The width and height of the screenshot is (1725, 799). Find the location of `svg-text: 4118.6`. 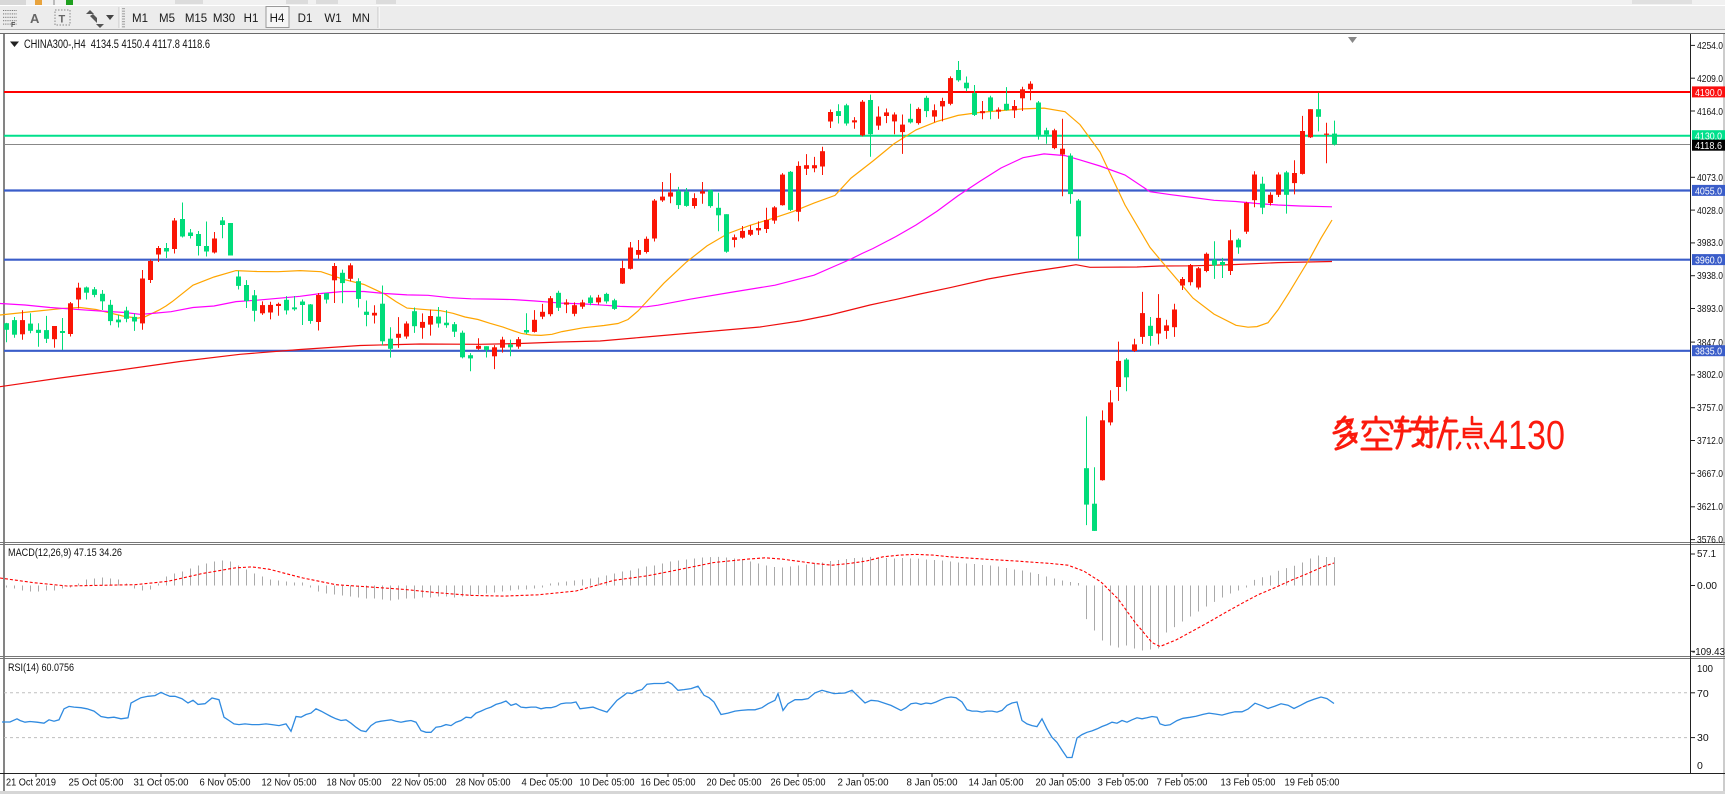

svg-text: 4118.6 is located at coordinates (1708, 146).